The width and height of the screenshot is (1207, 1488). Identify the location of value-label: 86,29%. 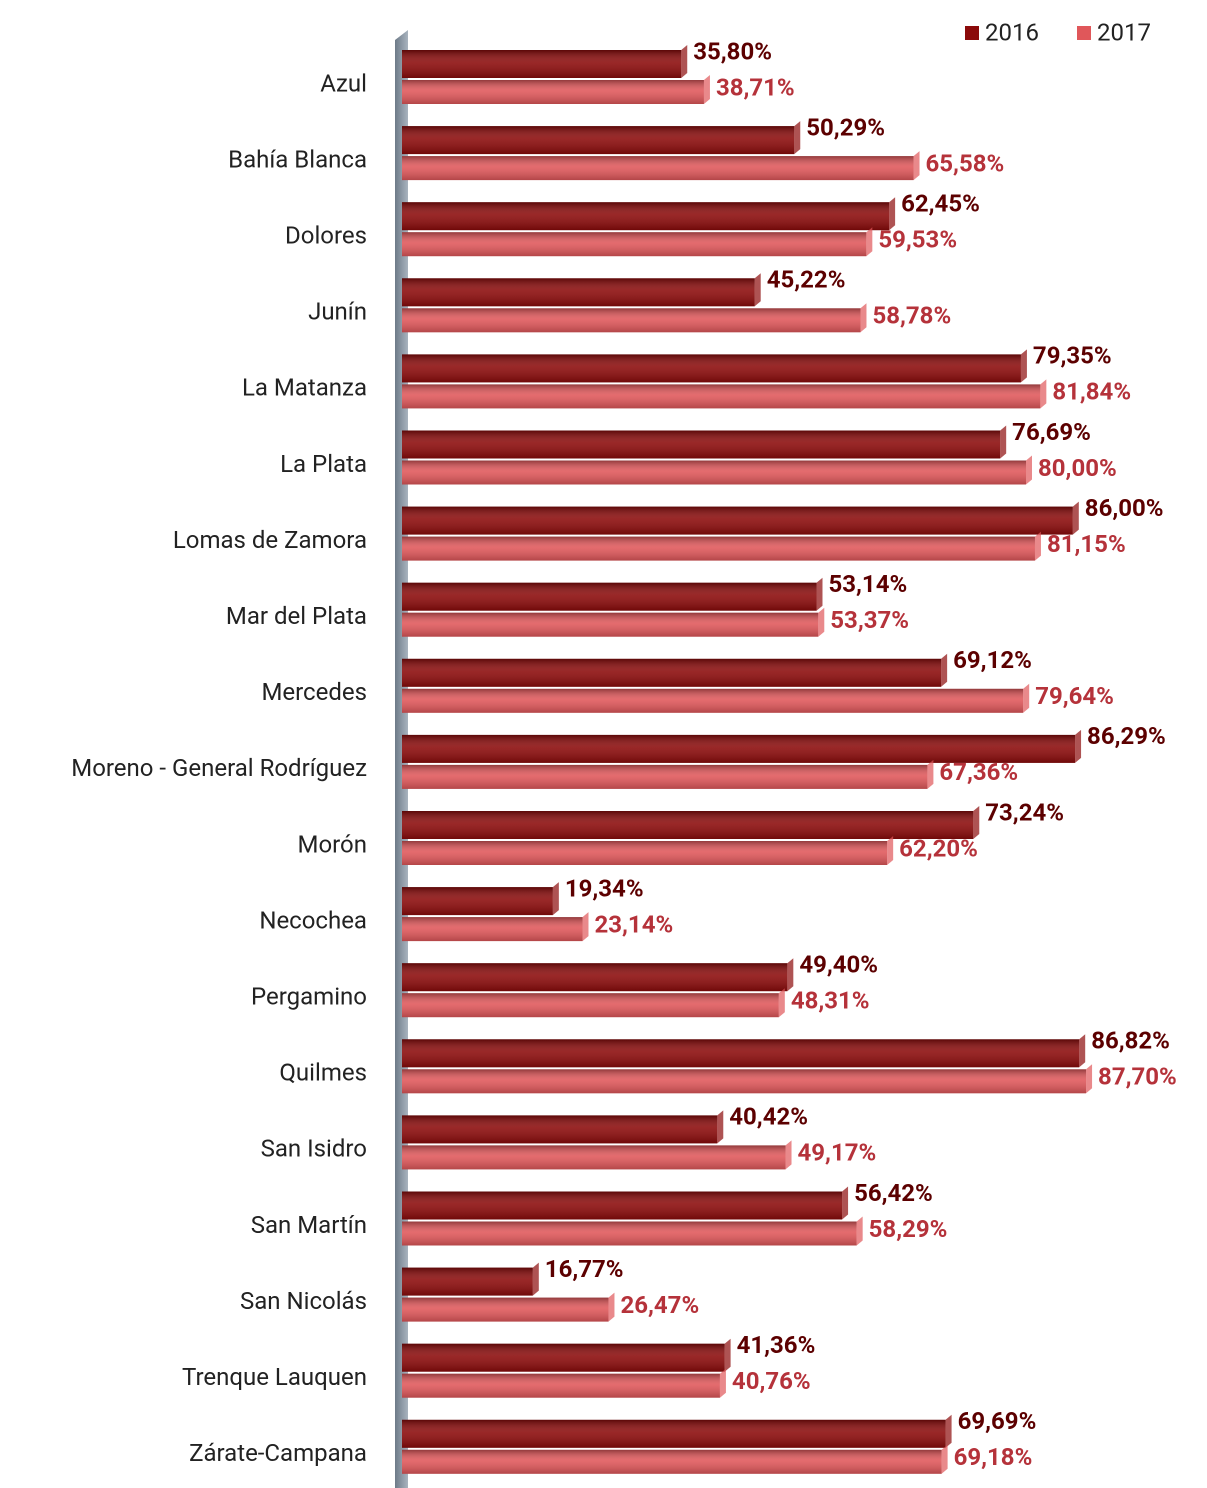
(1126, 736).